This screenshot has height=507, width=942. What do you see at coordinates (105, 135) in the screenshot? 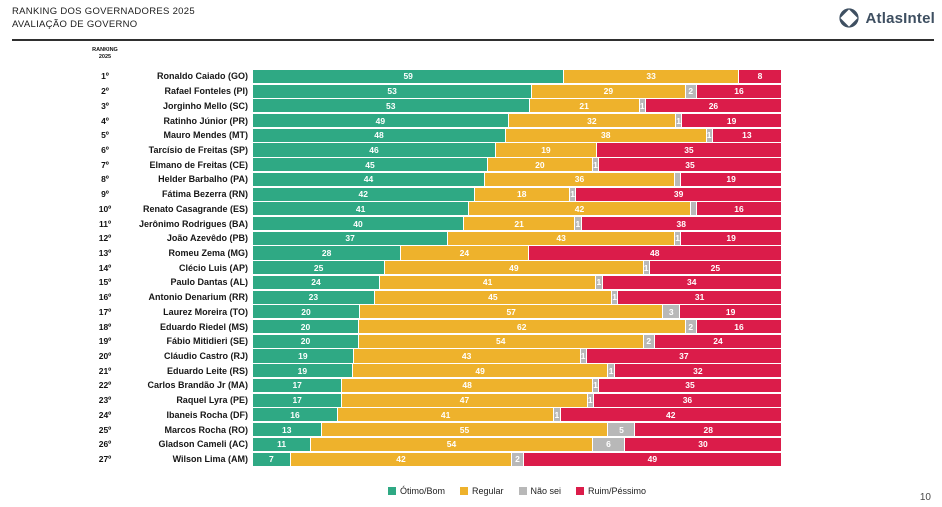
I see `rank-label: 5º` at bounding box center [105, 135].